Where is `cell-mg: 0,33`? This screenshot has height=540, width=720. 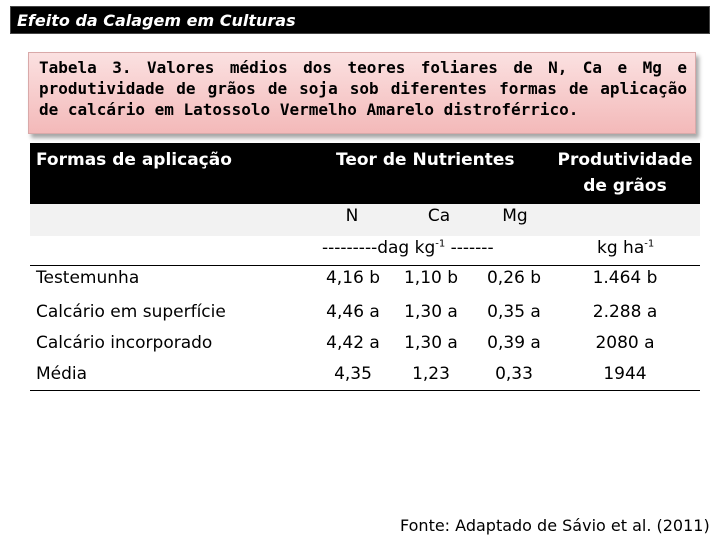 cell-mg: 0,33 is located at coordinates (514, 374).